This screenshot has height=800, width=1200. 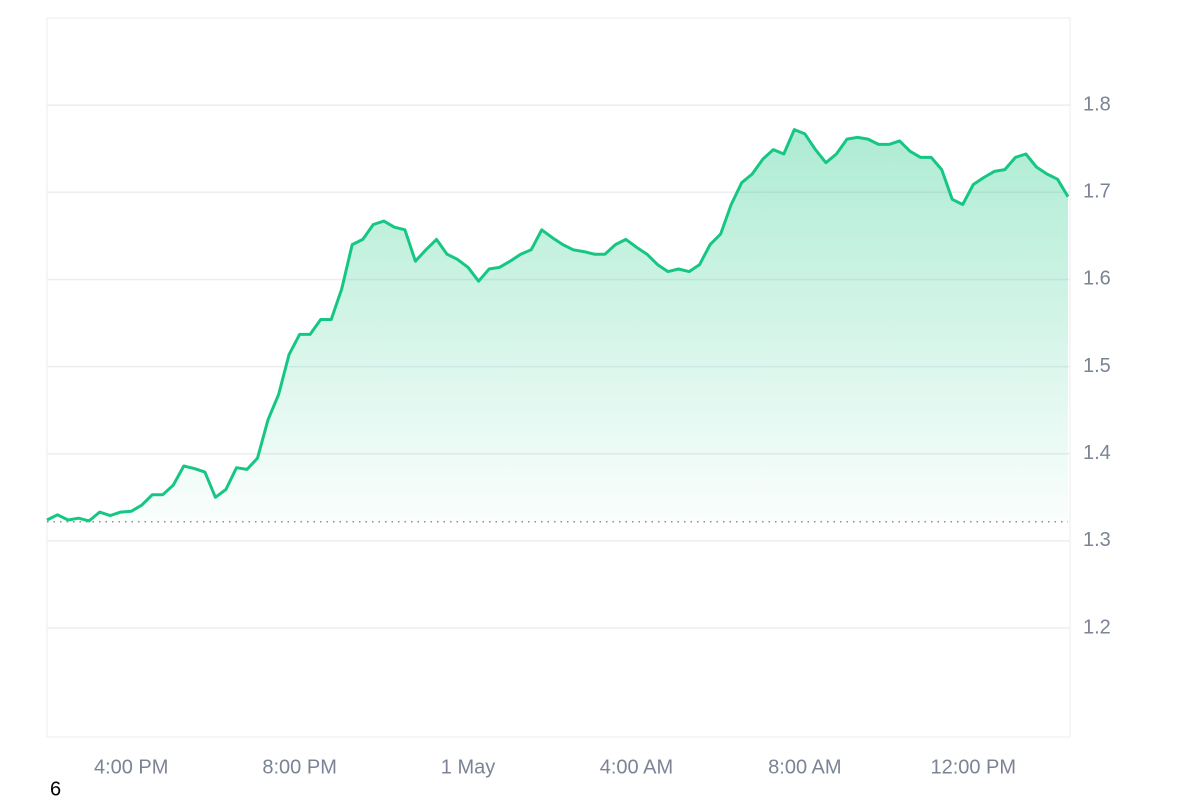 What do you see at coordinates (804, 767) in the screenshot?
I see `x-tick-label: 8:00 AM` at bounding box center [804, 767].